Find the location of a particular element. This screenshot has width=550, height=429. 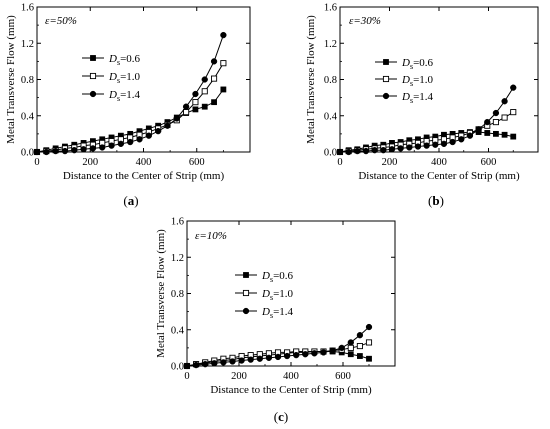

x-tick-label: 0 is located at coordinates (186, 376).